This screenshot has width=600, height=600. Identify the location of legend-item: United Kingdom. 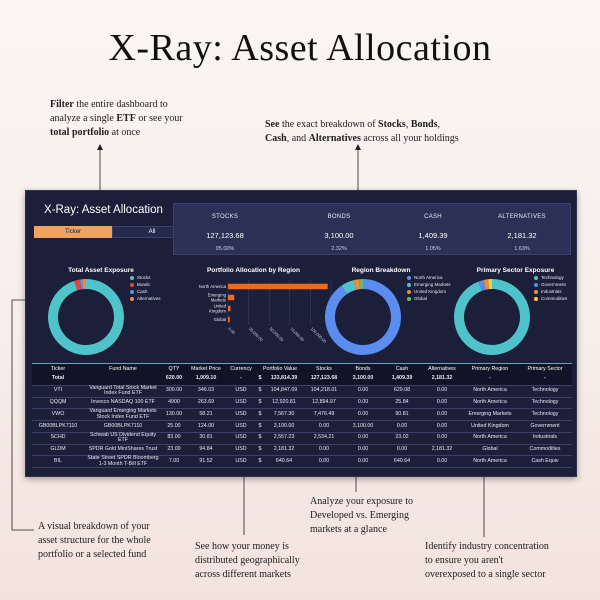
(429, 291).